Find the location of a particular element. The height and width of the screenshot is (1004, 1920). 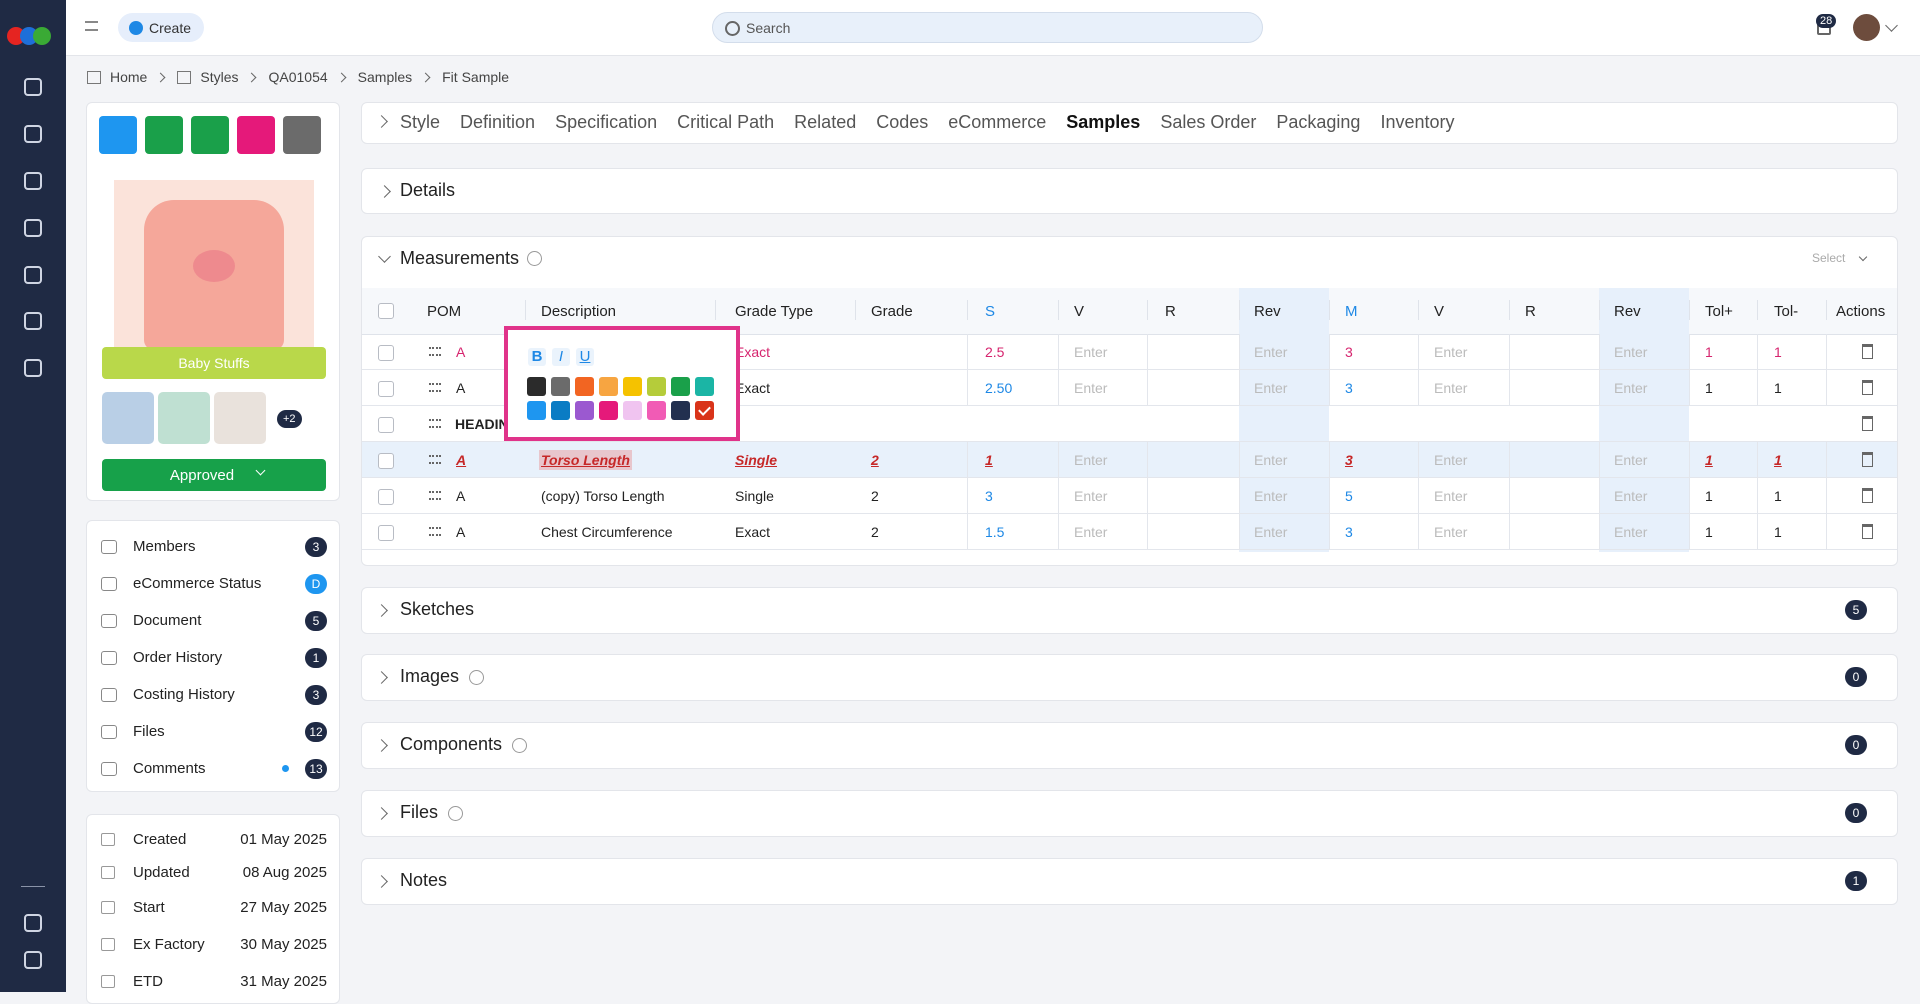

tab: Samples is located at coordinates (1103, 122).